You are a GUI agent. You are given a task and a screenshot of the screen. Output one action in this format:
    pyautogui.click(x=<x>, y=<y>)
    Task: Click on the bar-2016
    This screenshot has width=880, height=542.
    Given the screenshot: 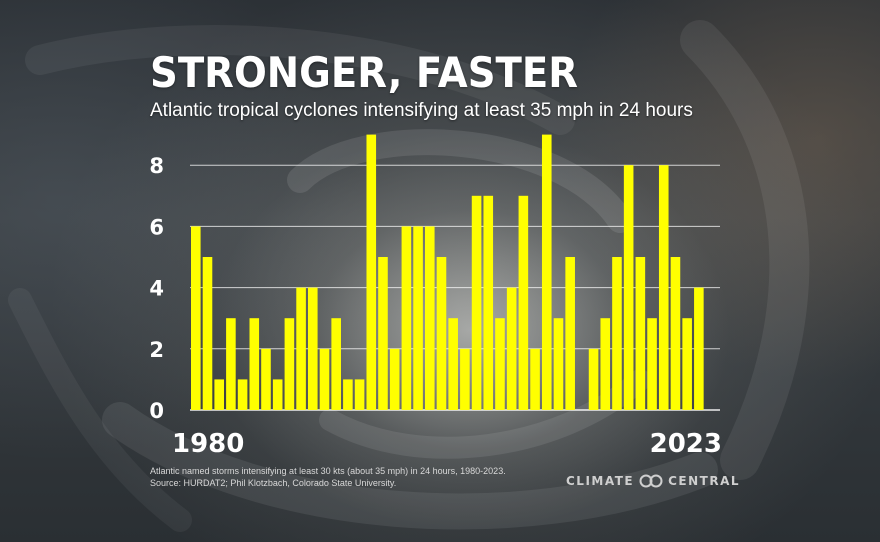 What is the action you would take?
    pyautogui.click(x=617, y=333)
    